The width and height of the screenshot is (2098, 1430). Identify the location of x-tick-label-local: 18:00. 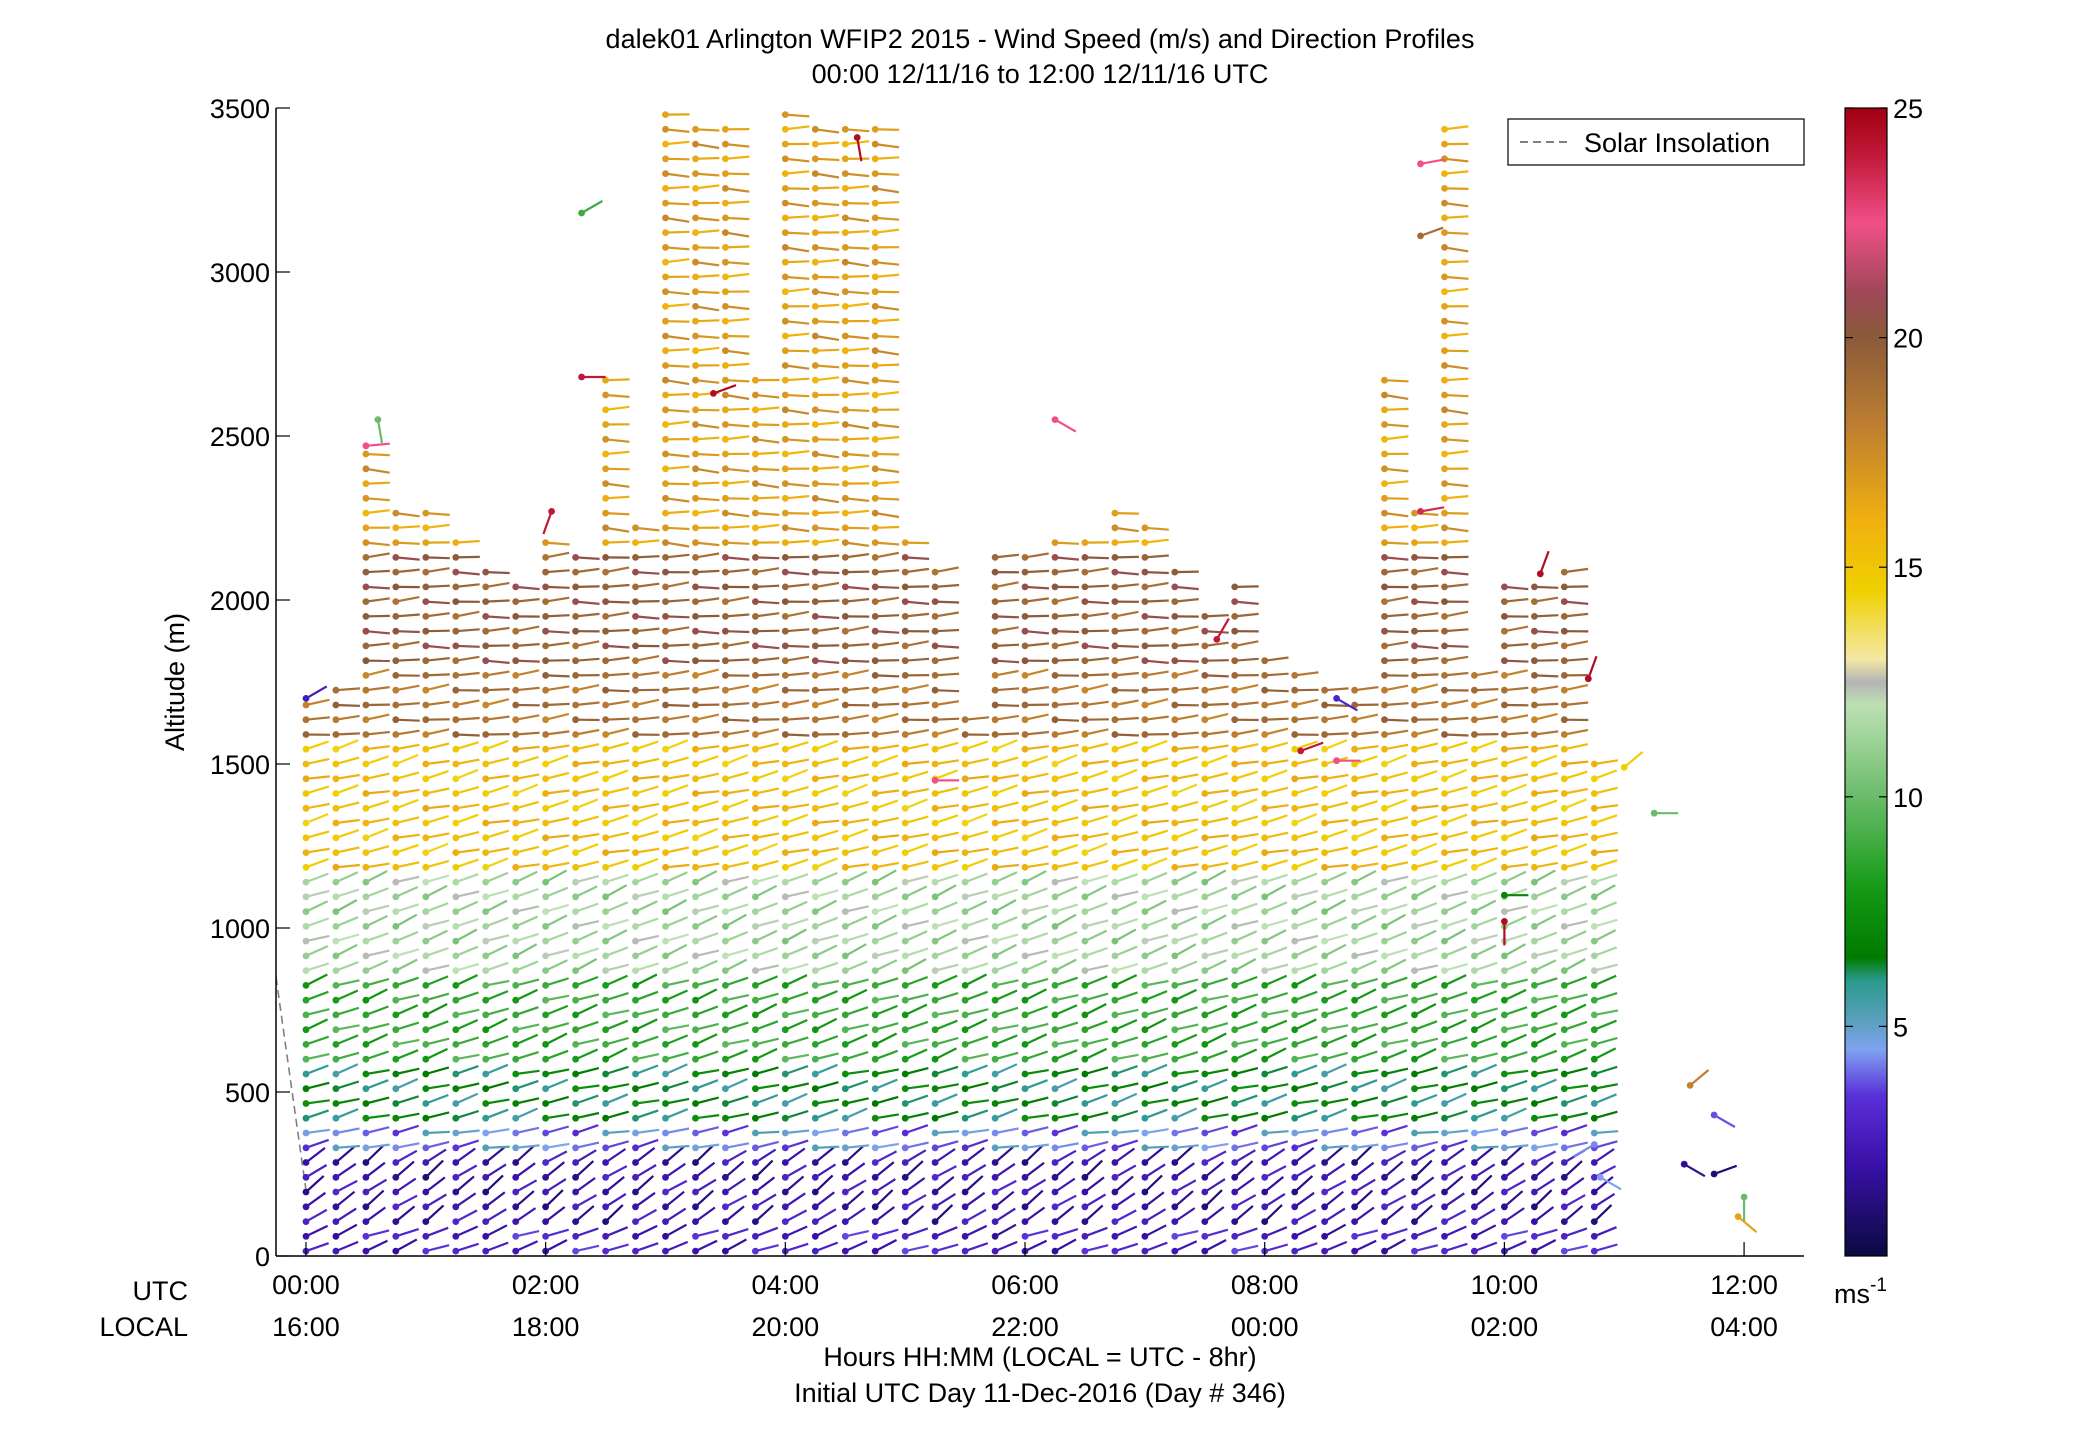
(546, 1327).